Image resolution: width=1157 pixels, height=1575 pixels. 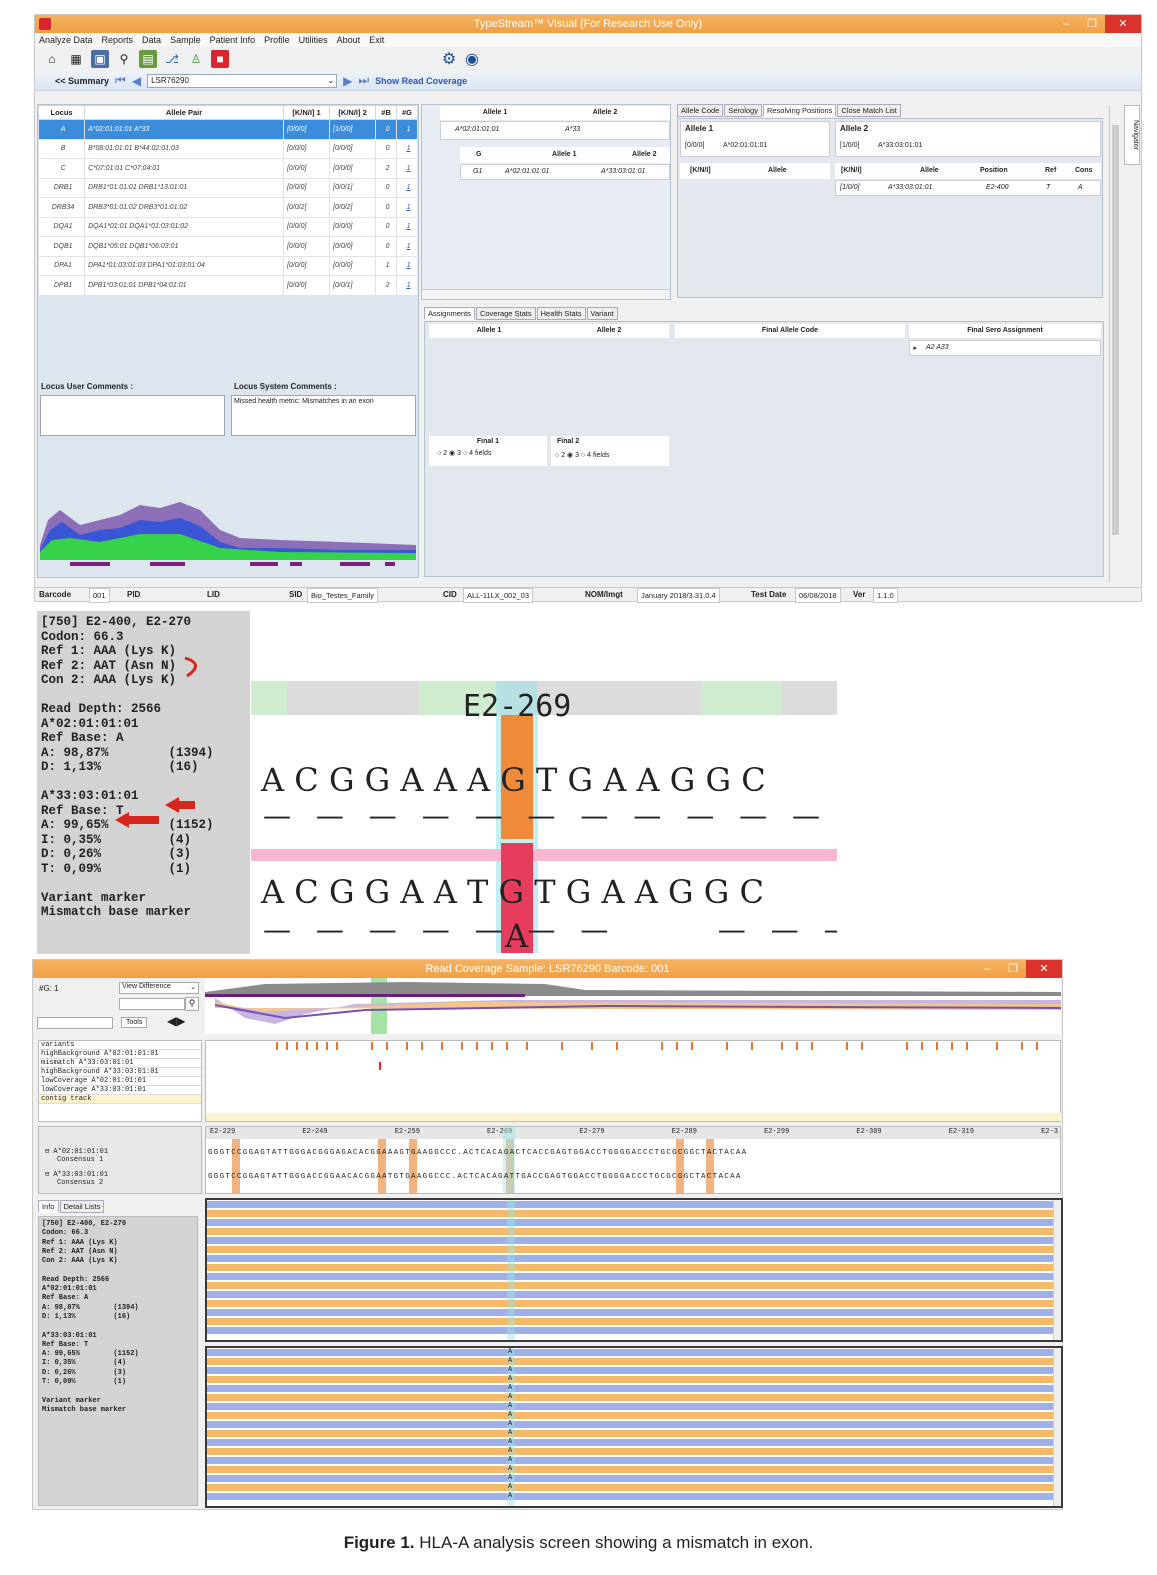 I want to click on col-kni-2: [K/N/I] 2, so click(x=353, y=112).